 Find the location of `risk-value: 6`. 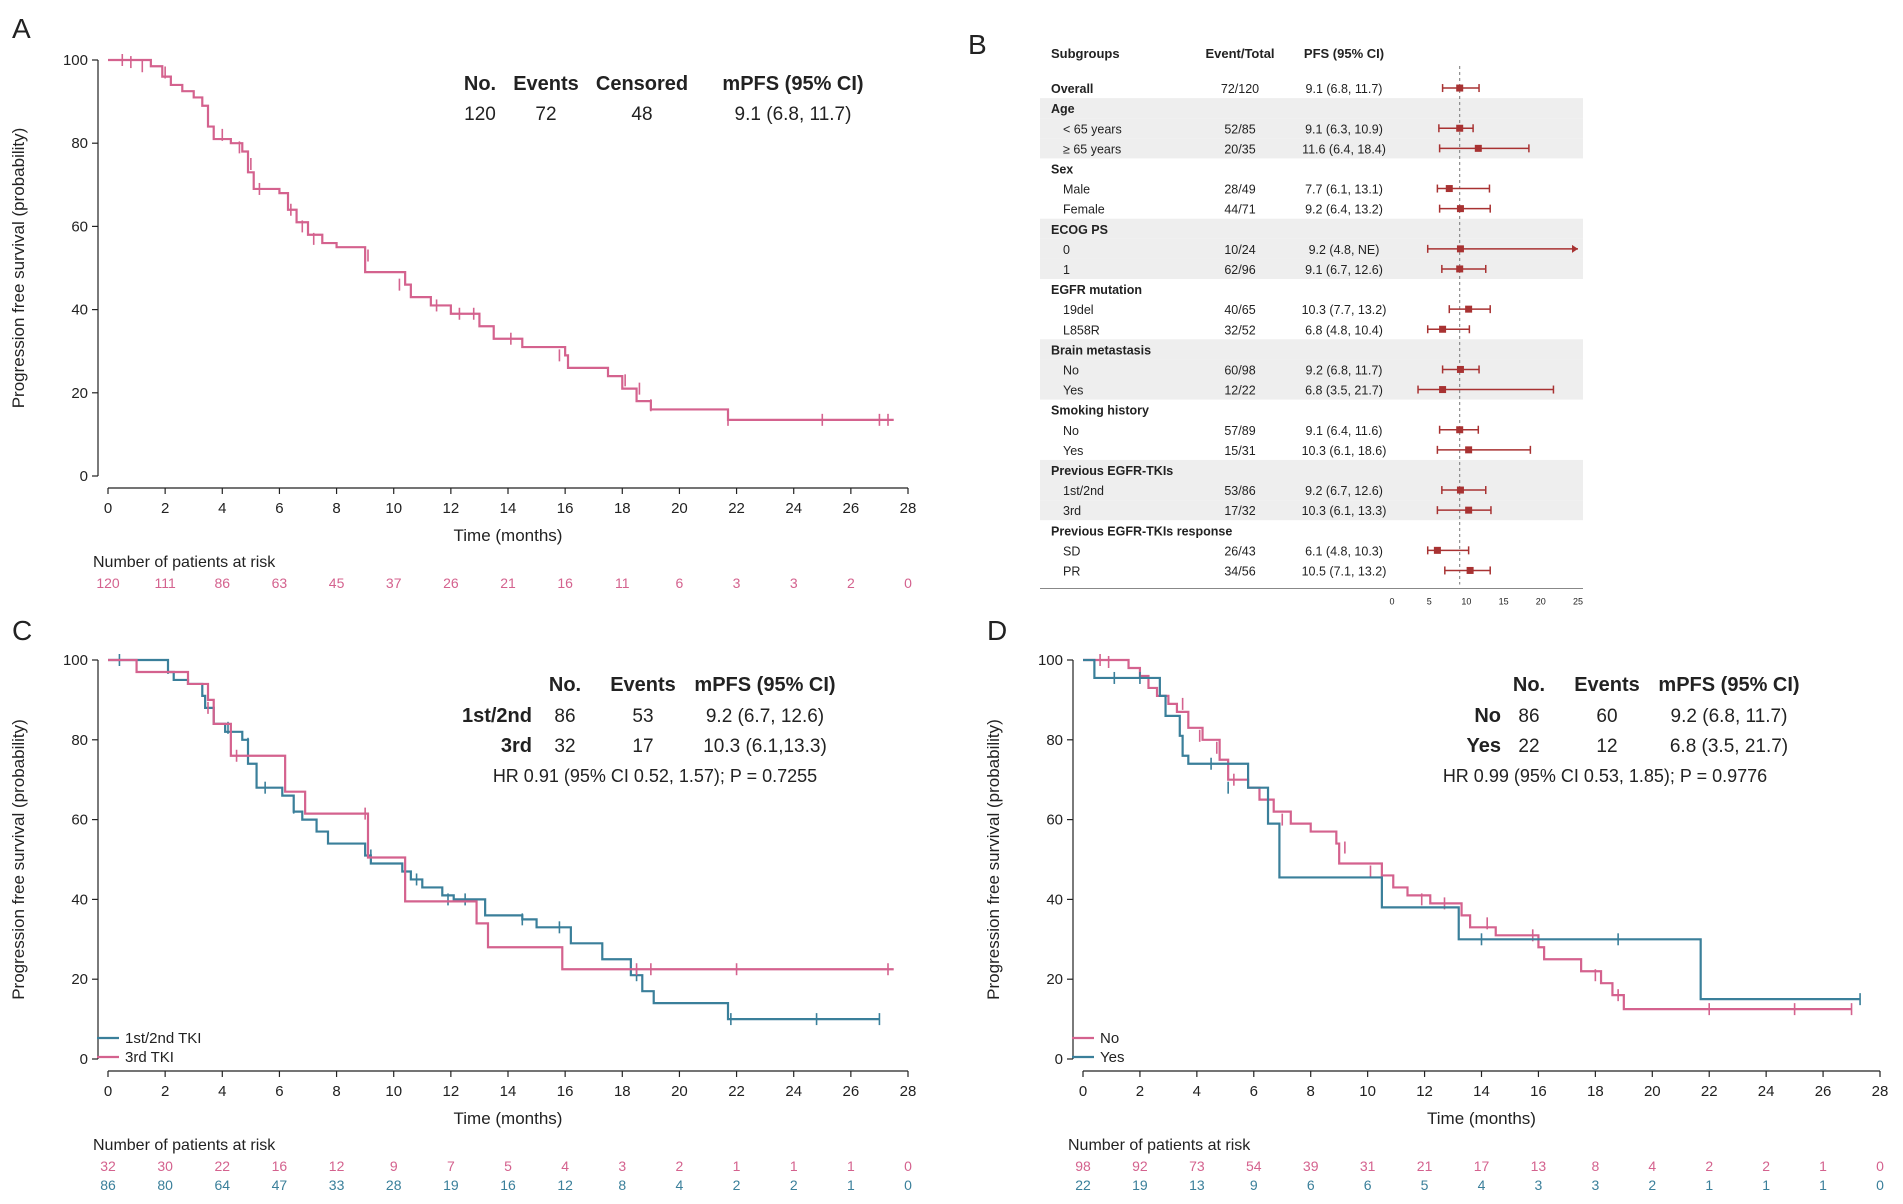

risk-value: 6 is located at coordinates (1368, 1185).